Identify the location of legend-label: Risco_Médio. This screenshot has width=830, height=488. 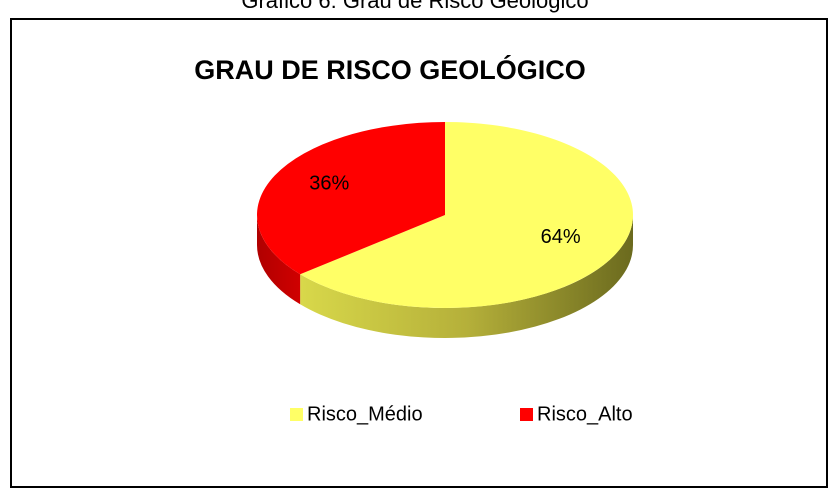
(365, 414).